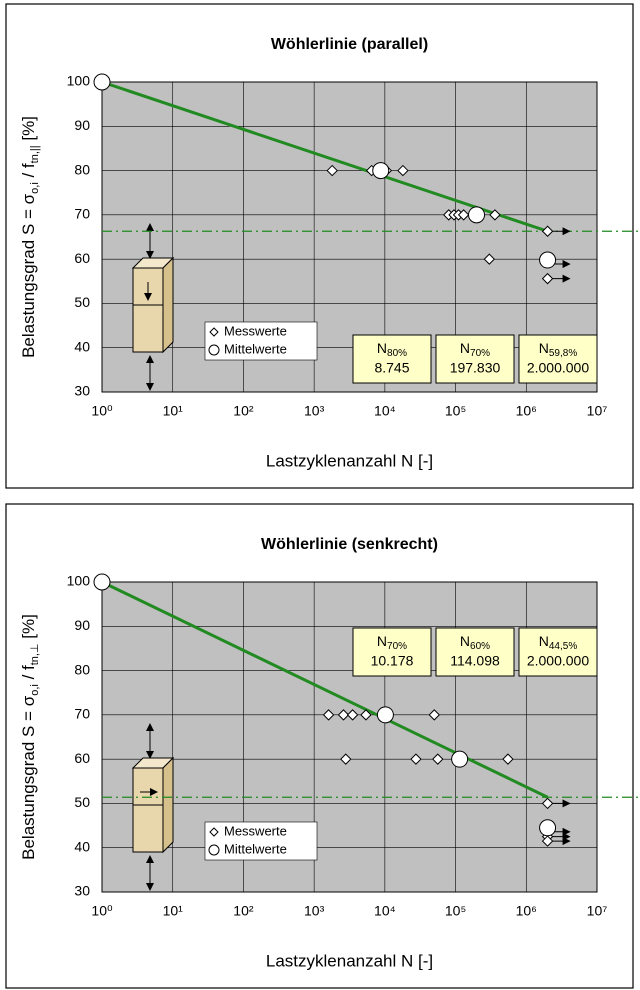 The height and width of the screenshot is (990, 640). Describe the element at coordinates (391, 368) in the screenshot. I see `annotation-value: 8.745` at that location.